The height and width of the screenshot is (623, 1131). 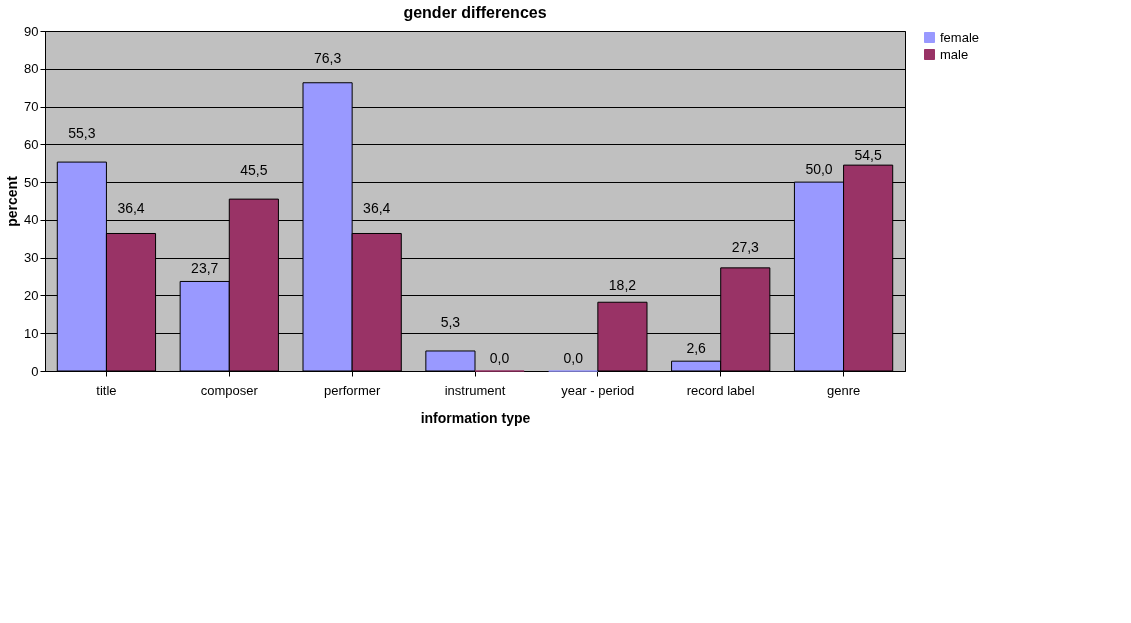 I want to click on data-label: 18,2, so click(x=622, y=285).